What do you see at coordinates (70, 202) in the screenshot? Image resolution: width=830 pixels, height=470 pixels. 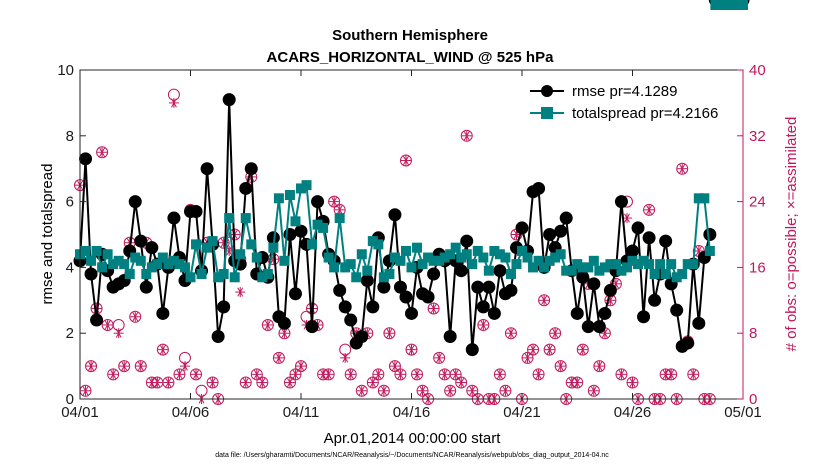 I see `y-tick-label: 6` at bounding box center [70, 202].